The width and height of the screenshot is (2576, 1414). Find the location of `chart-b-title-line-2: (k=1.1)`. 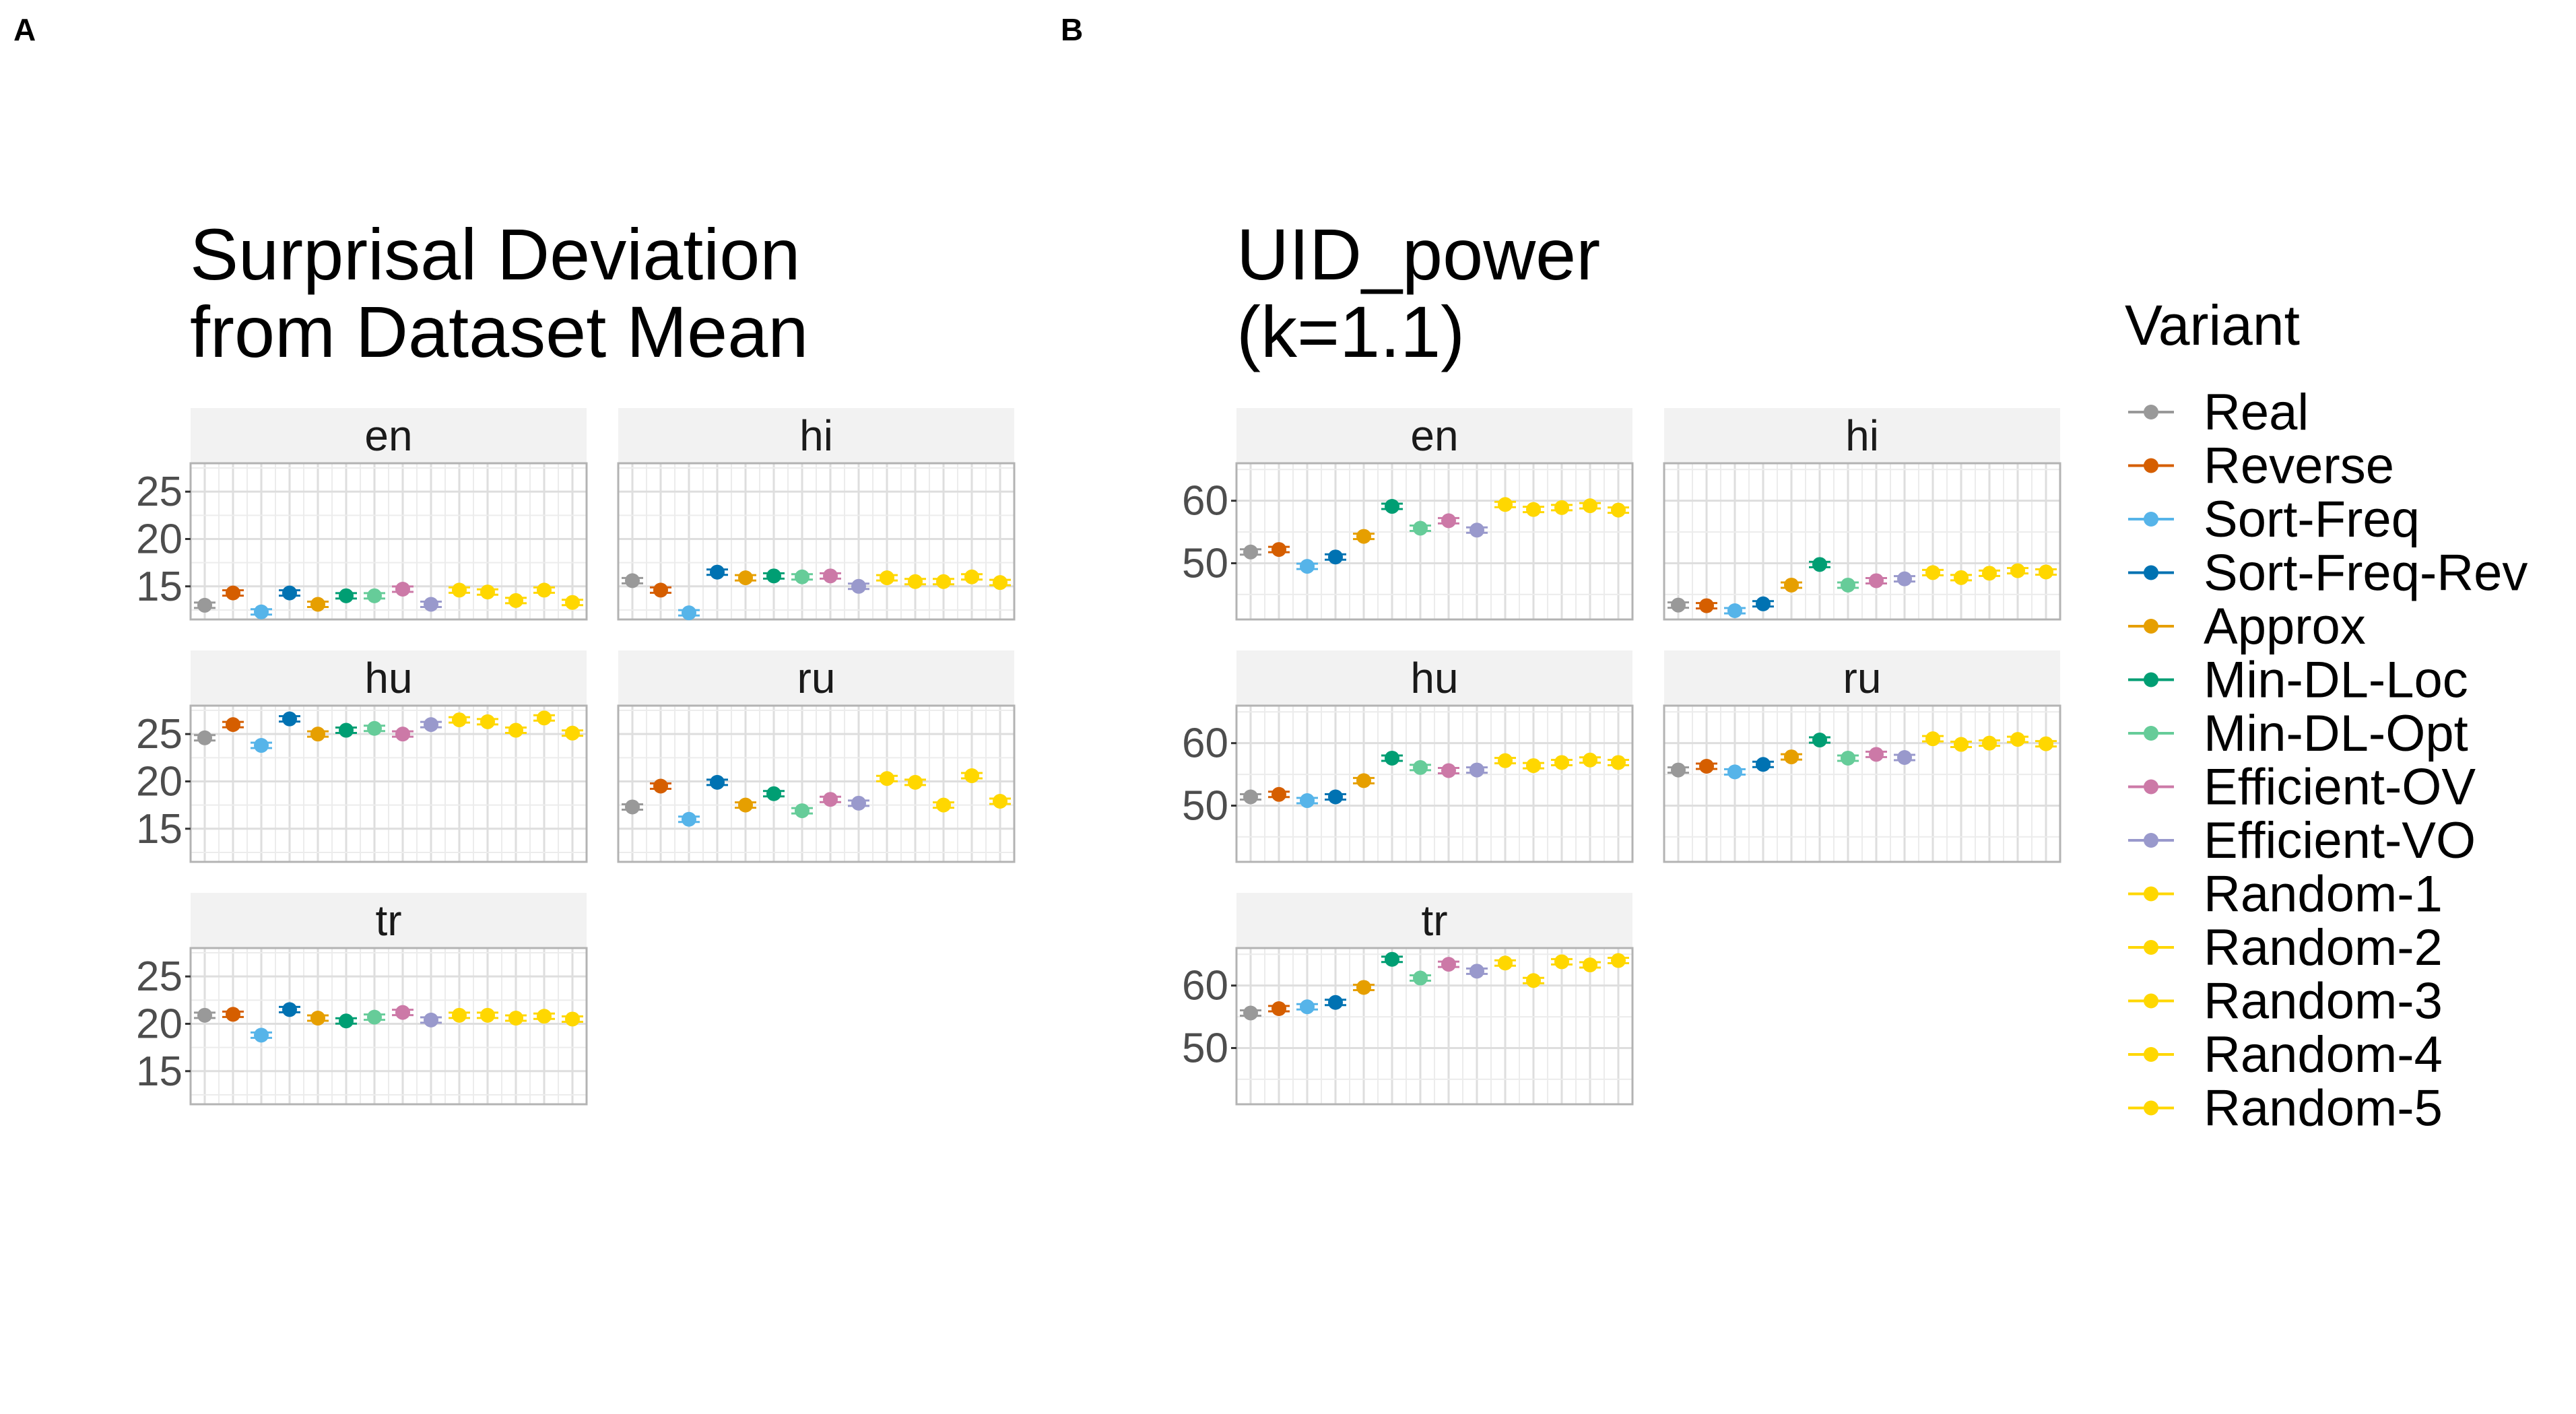

chart-b-title-line-2: (k=1.1) is located at coordinates (1350, 331).